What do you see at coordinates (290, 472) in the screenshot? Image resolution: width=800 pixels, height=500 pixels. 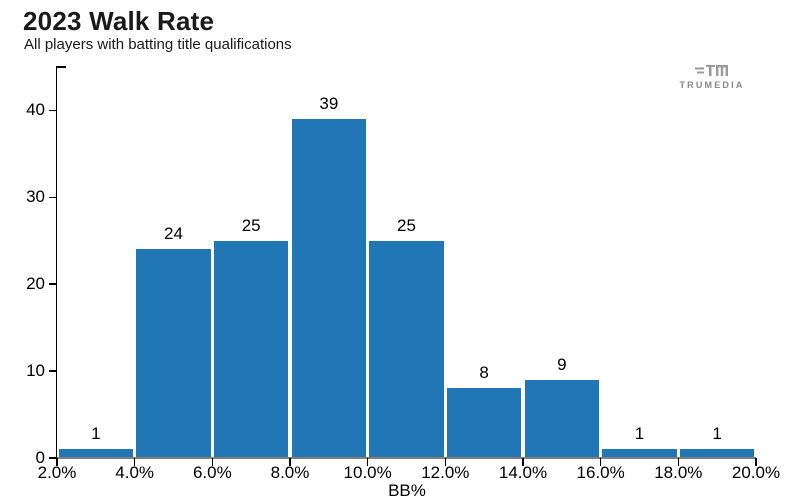 I see `x-axis-tick-label: 8.0%` at bounding box center [290, 472].